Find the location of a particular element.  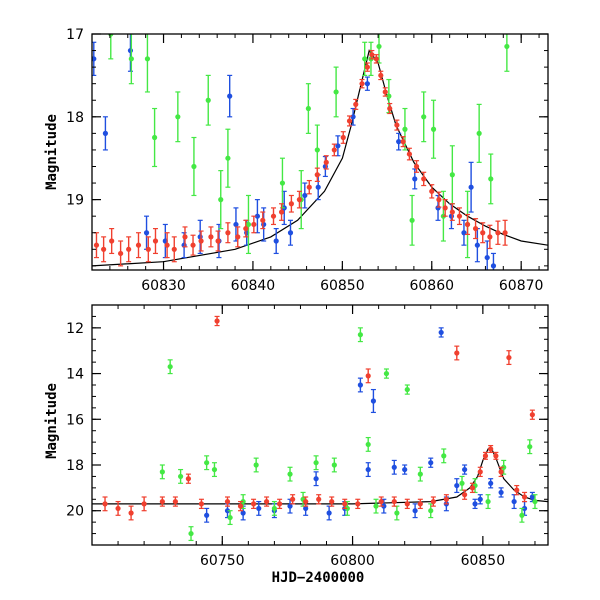

x-tick-label: 60850 is located at coordinates (483, 561).